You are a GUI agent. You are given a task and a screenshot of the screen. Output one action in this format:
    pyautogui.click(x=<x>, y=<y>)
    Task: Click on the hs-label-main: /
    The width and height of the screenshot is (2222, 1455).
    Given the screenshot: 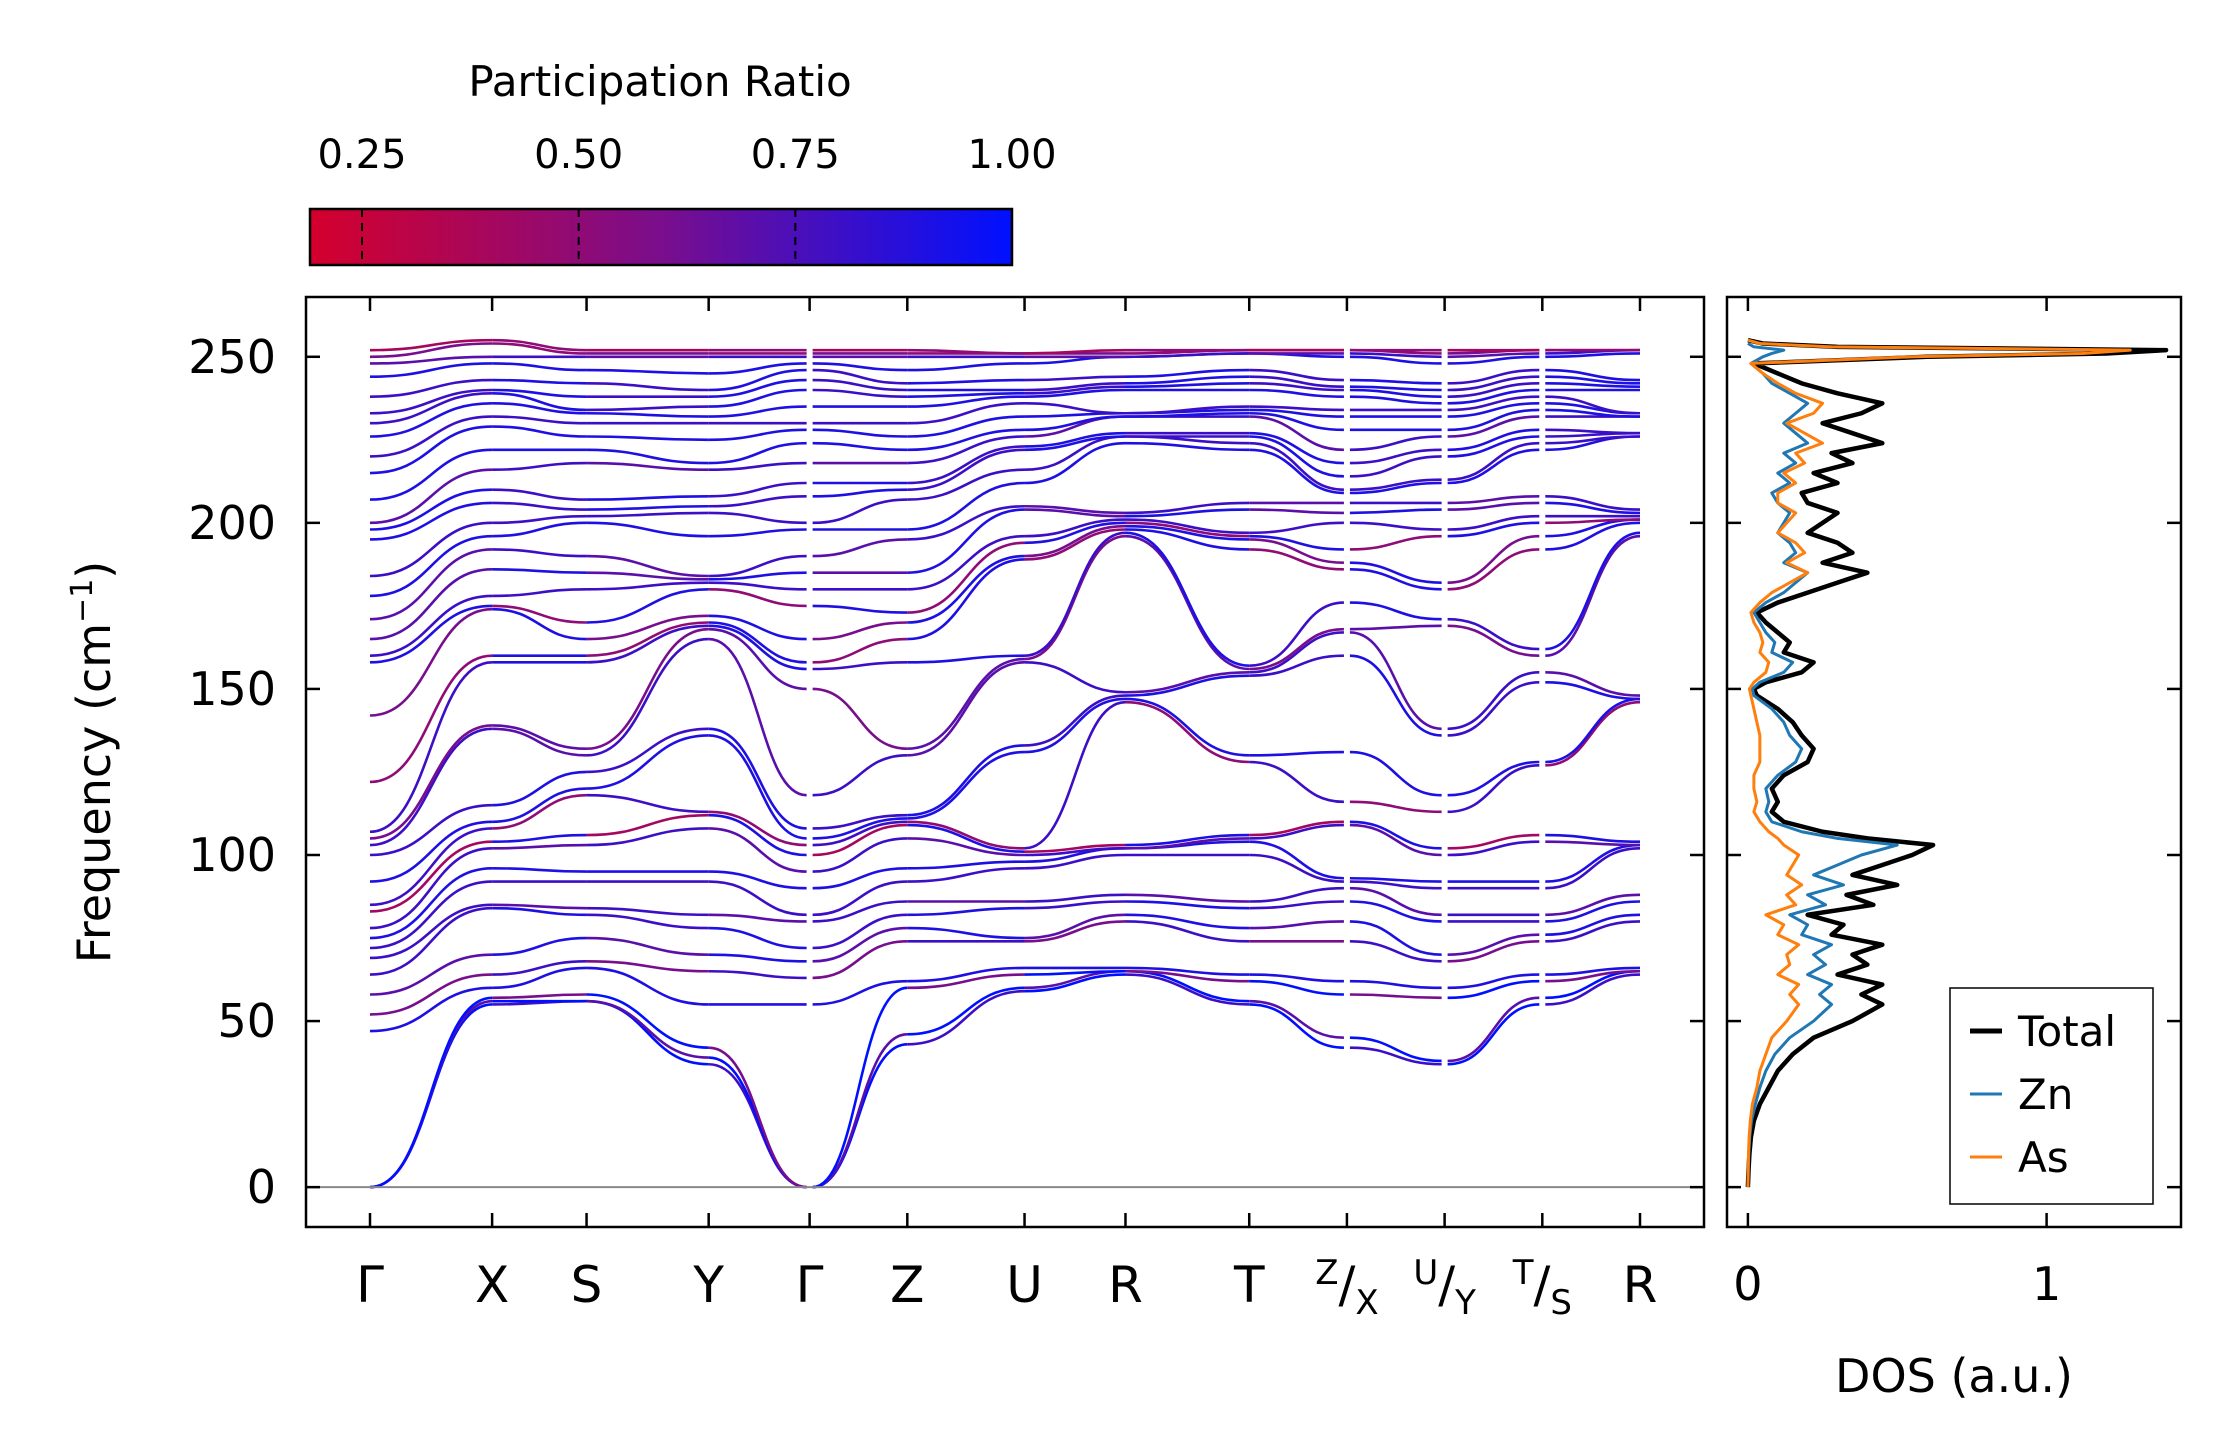 What is the action you would take?
    pyautogui.click(x=1446, y=1285)
    